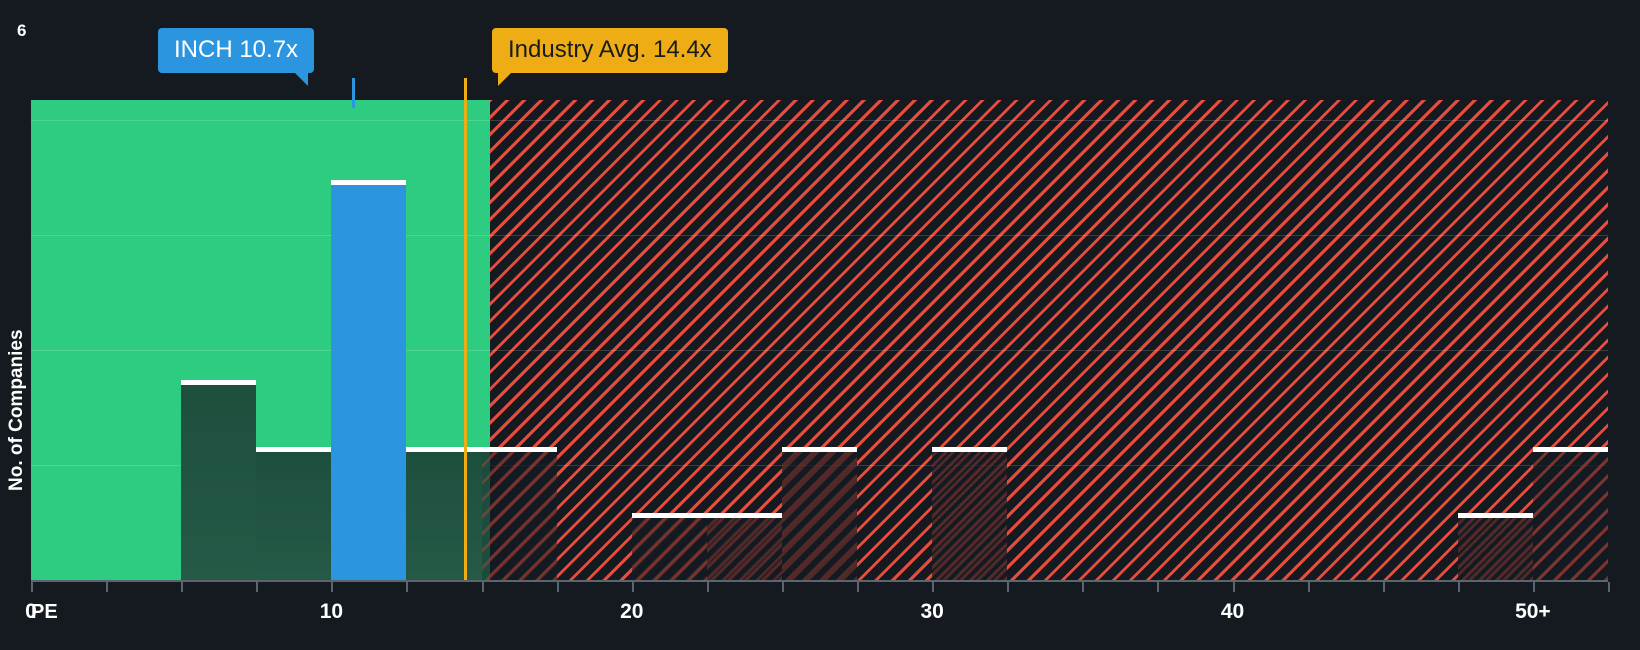  I want to click on y-axis-max-label: 6, so click(22, 30).